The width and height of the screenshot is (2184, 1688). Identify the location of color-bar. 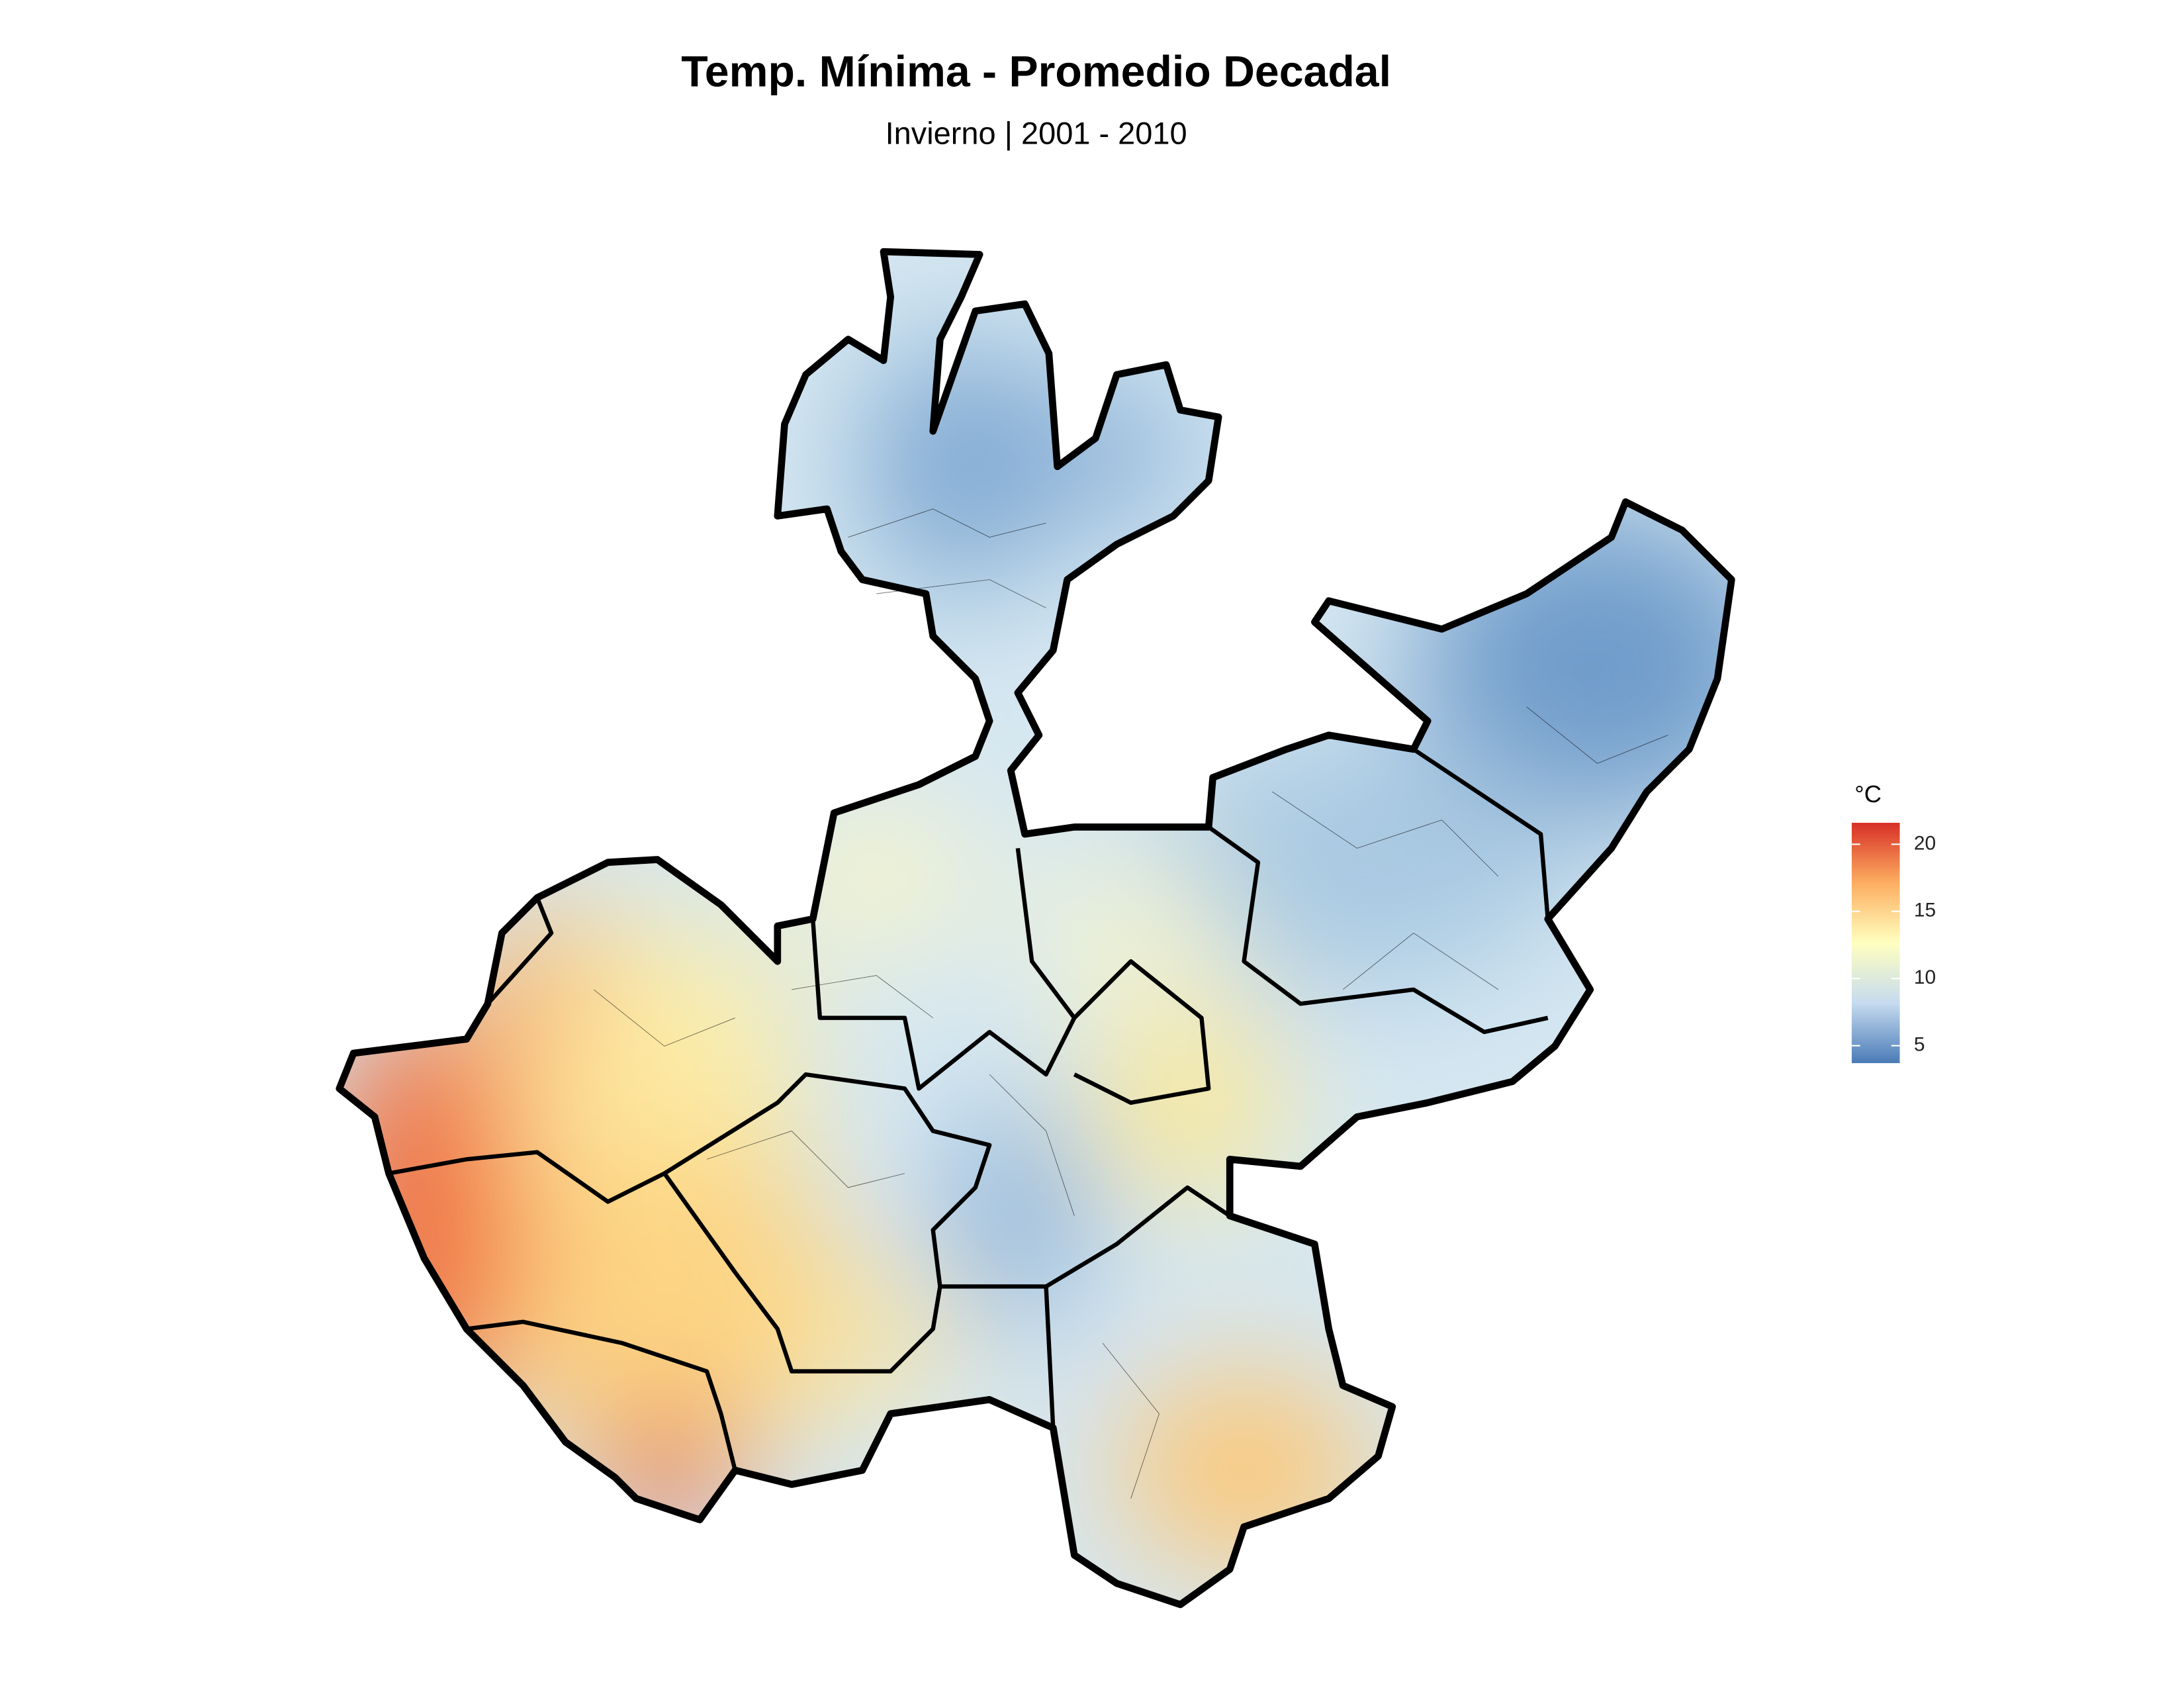
(1875, 943).